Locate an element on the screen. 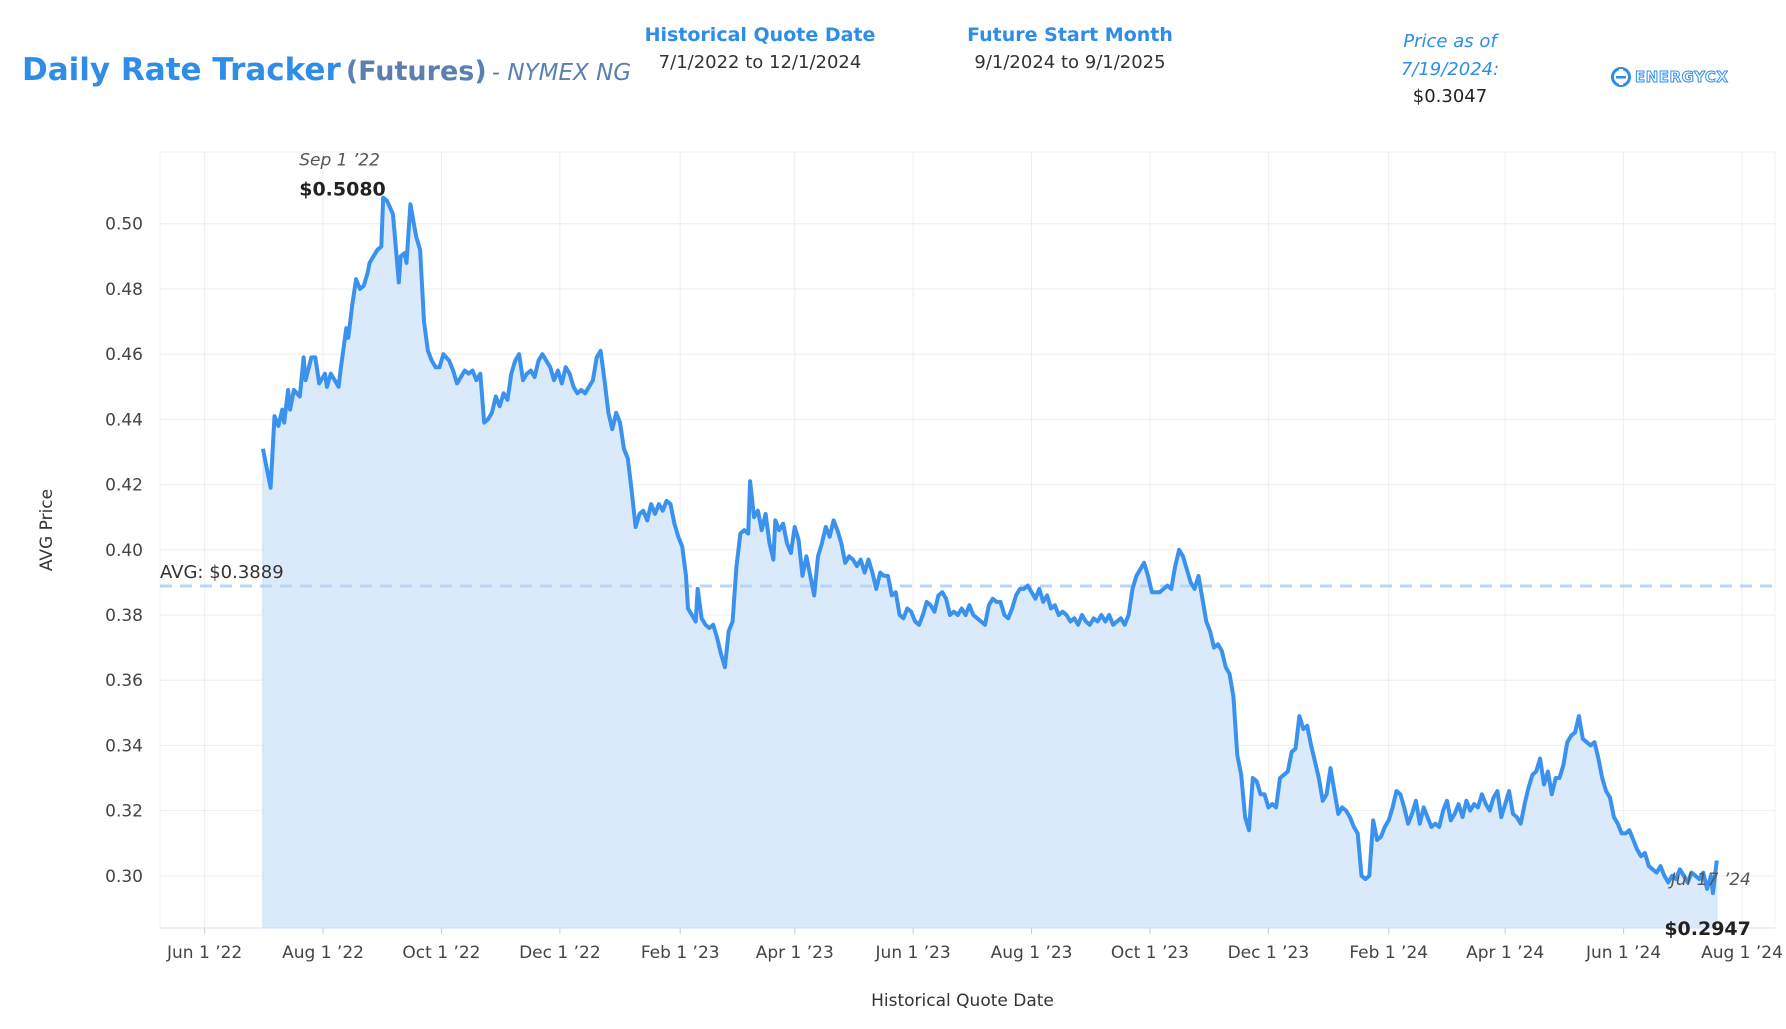 The width and height of the screenshot is (1786, 1029). energycx-logo: ENERGYCX is located at coordinates (1669, 77).